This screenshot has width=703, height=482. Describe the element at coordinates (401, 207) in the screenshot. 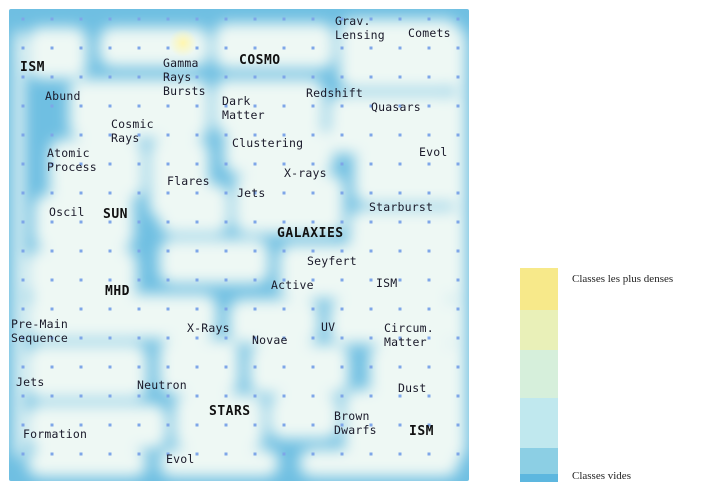

I see `label-starburst: Starburst` at that location.